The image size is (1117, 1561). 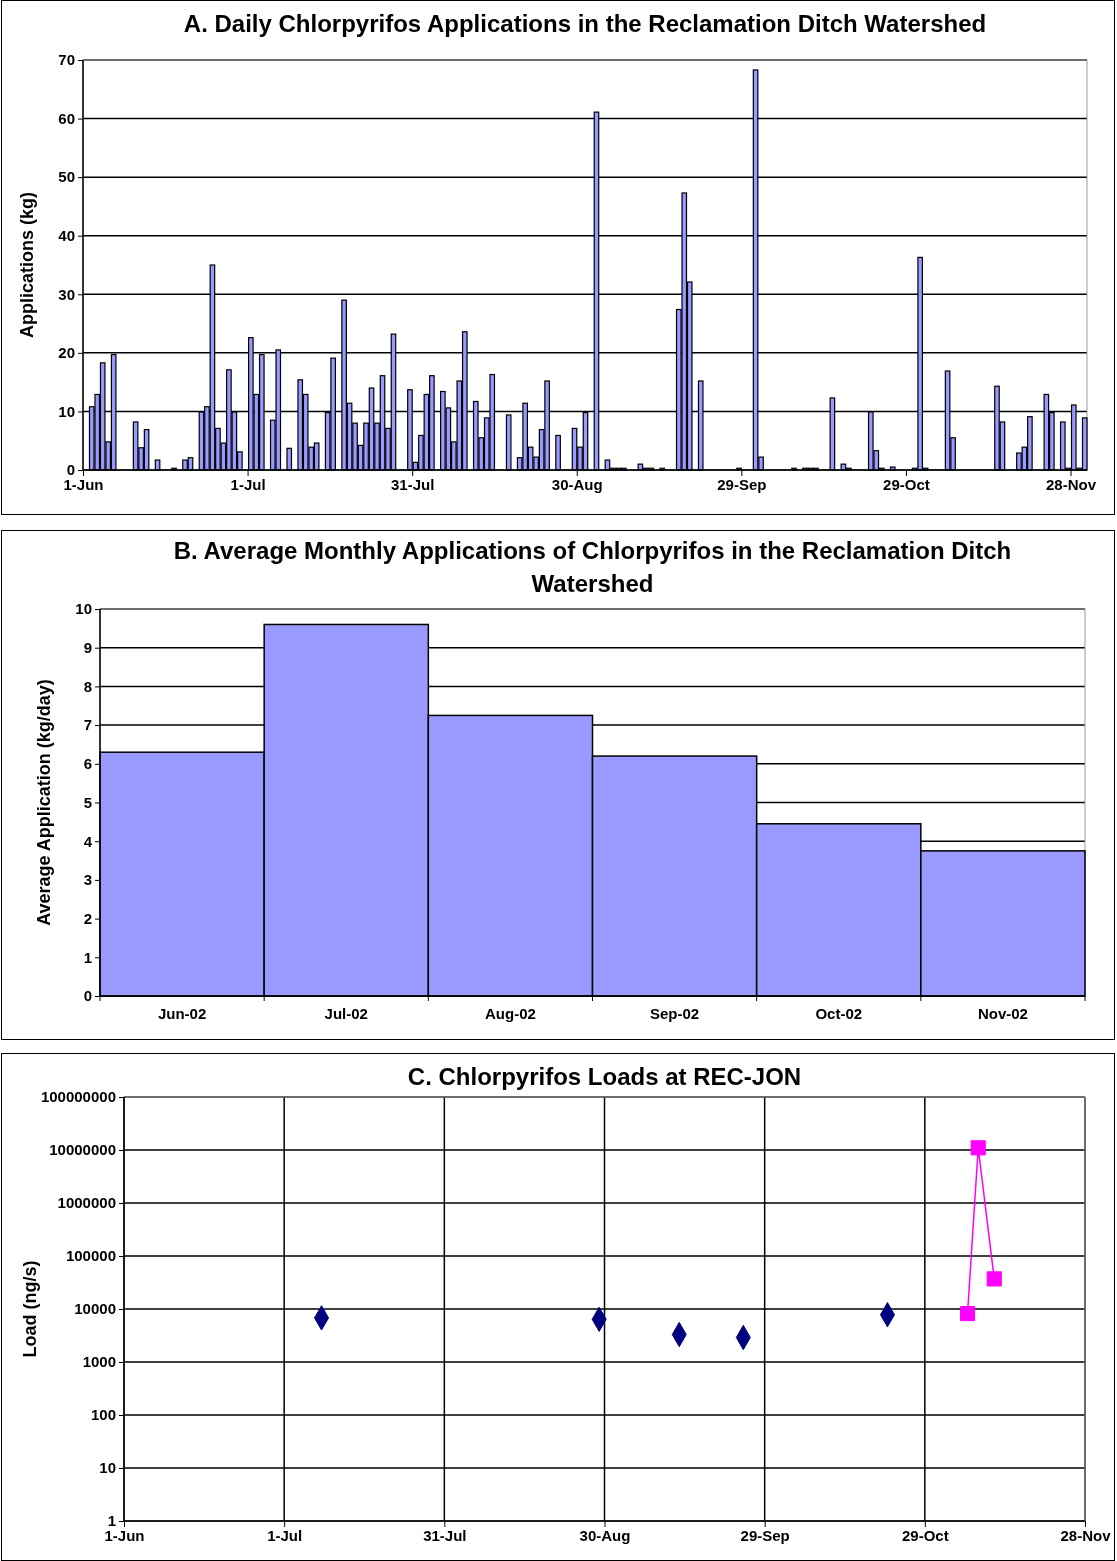 What do you see at coordinates (87, 918) in the screenshot?
I see `y-tick-label: 2` at bounding box center [87, 918].